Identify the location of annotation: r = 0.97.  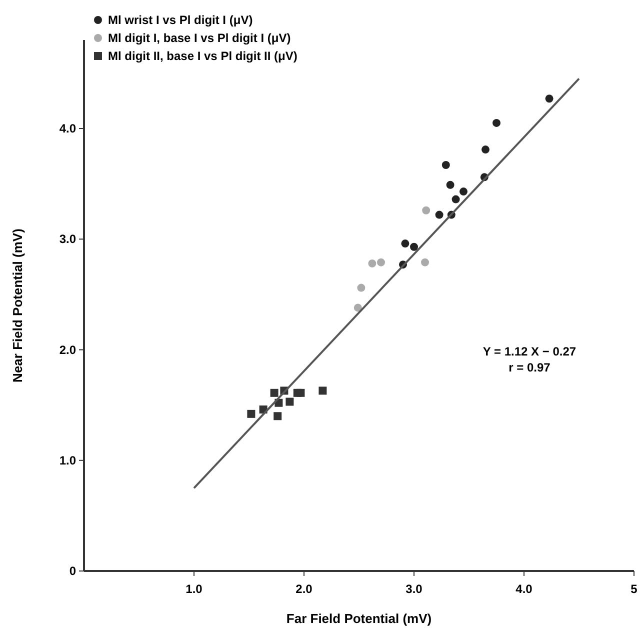
(529, 367).